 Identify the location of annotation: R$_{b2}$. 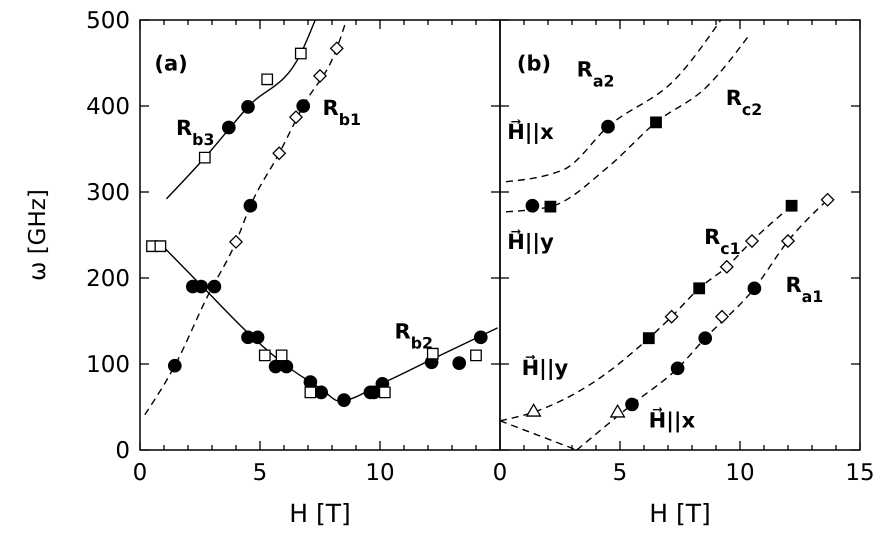
(413, 336).